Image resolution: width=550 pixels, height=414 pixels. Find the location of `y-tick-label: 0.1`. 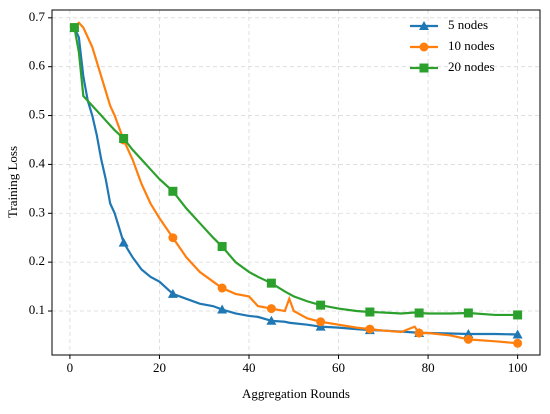

y-tick-label: 0.1 is located at coordinates (37, 309).